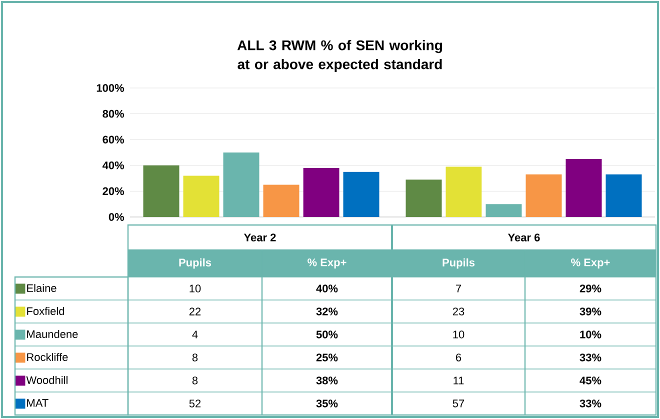 The height and width of the screenshot is (419, 660). Describe the element at coordinates (339, 56) in the screenshot. I see `chart-title: ALL 3 RWM % of SEN working at or above expected standard` at that location.